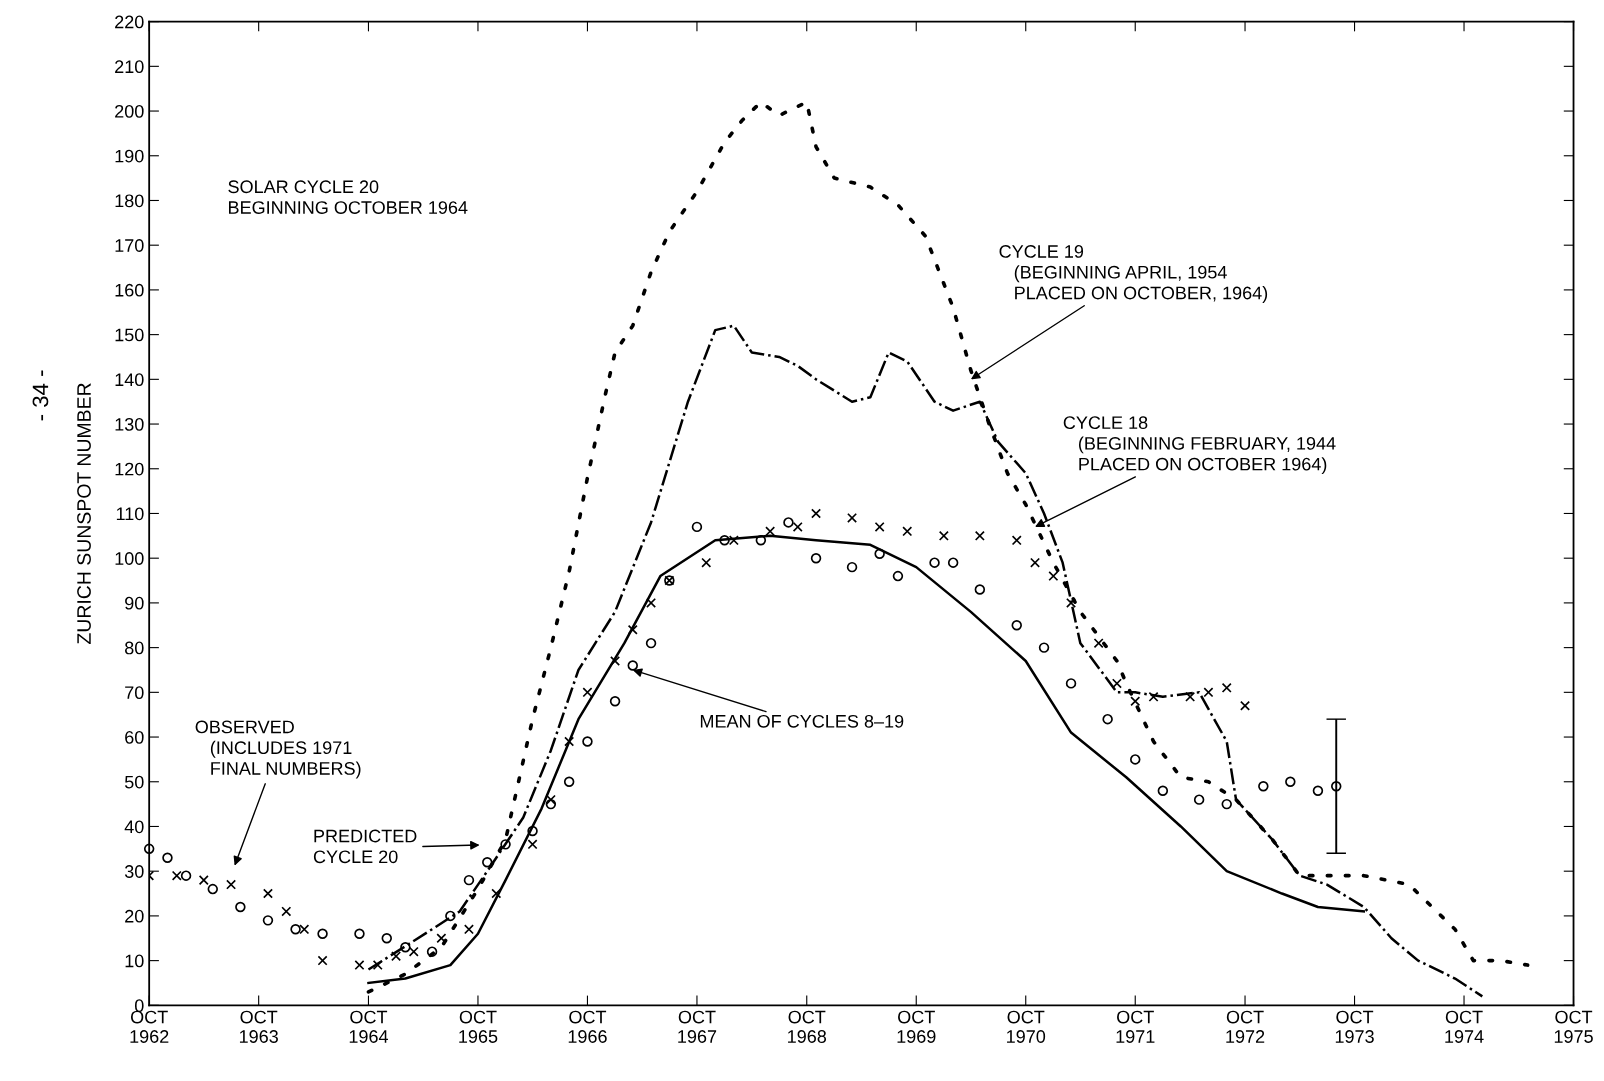 This screenshot has height=1081, width=1604. I want to click on y-tick-label: 220, so click(129, 22).